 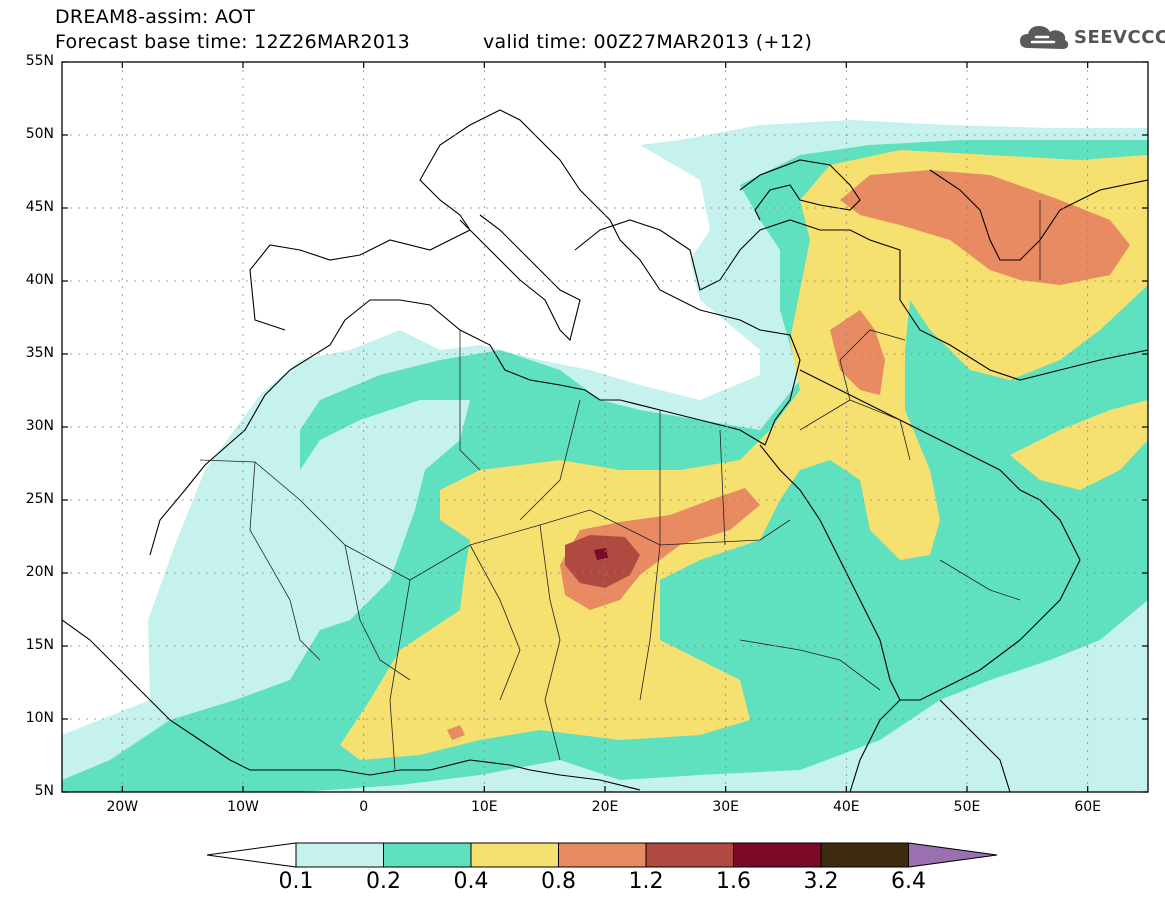 I want to click on lon-label: 60E, so click(x=1087, y=807).